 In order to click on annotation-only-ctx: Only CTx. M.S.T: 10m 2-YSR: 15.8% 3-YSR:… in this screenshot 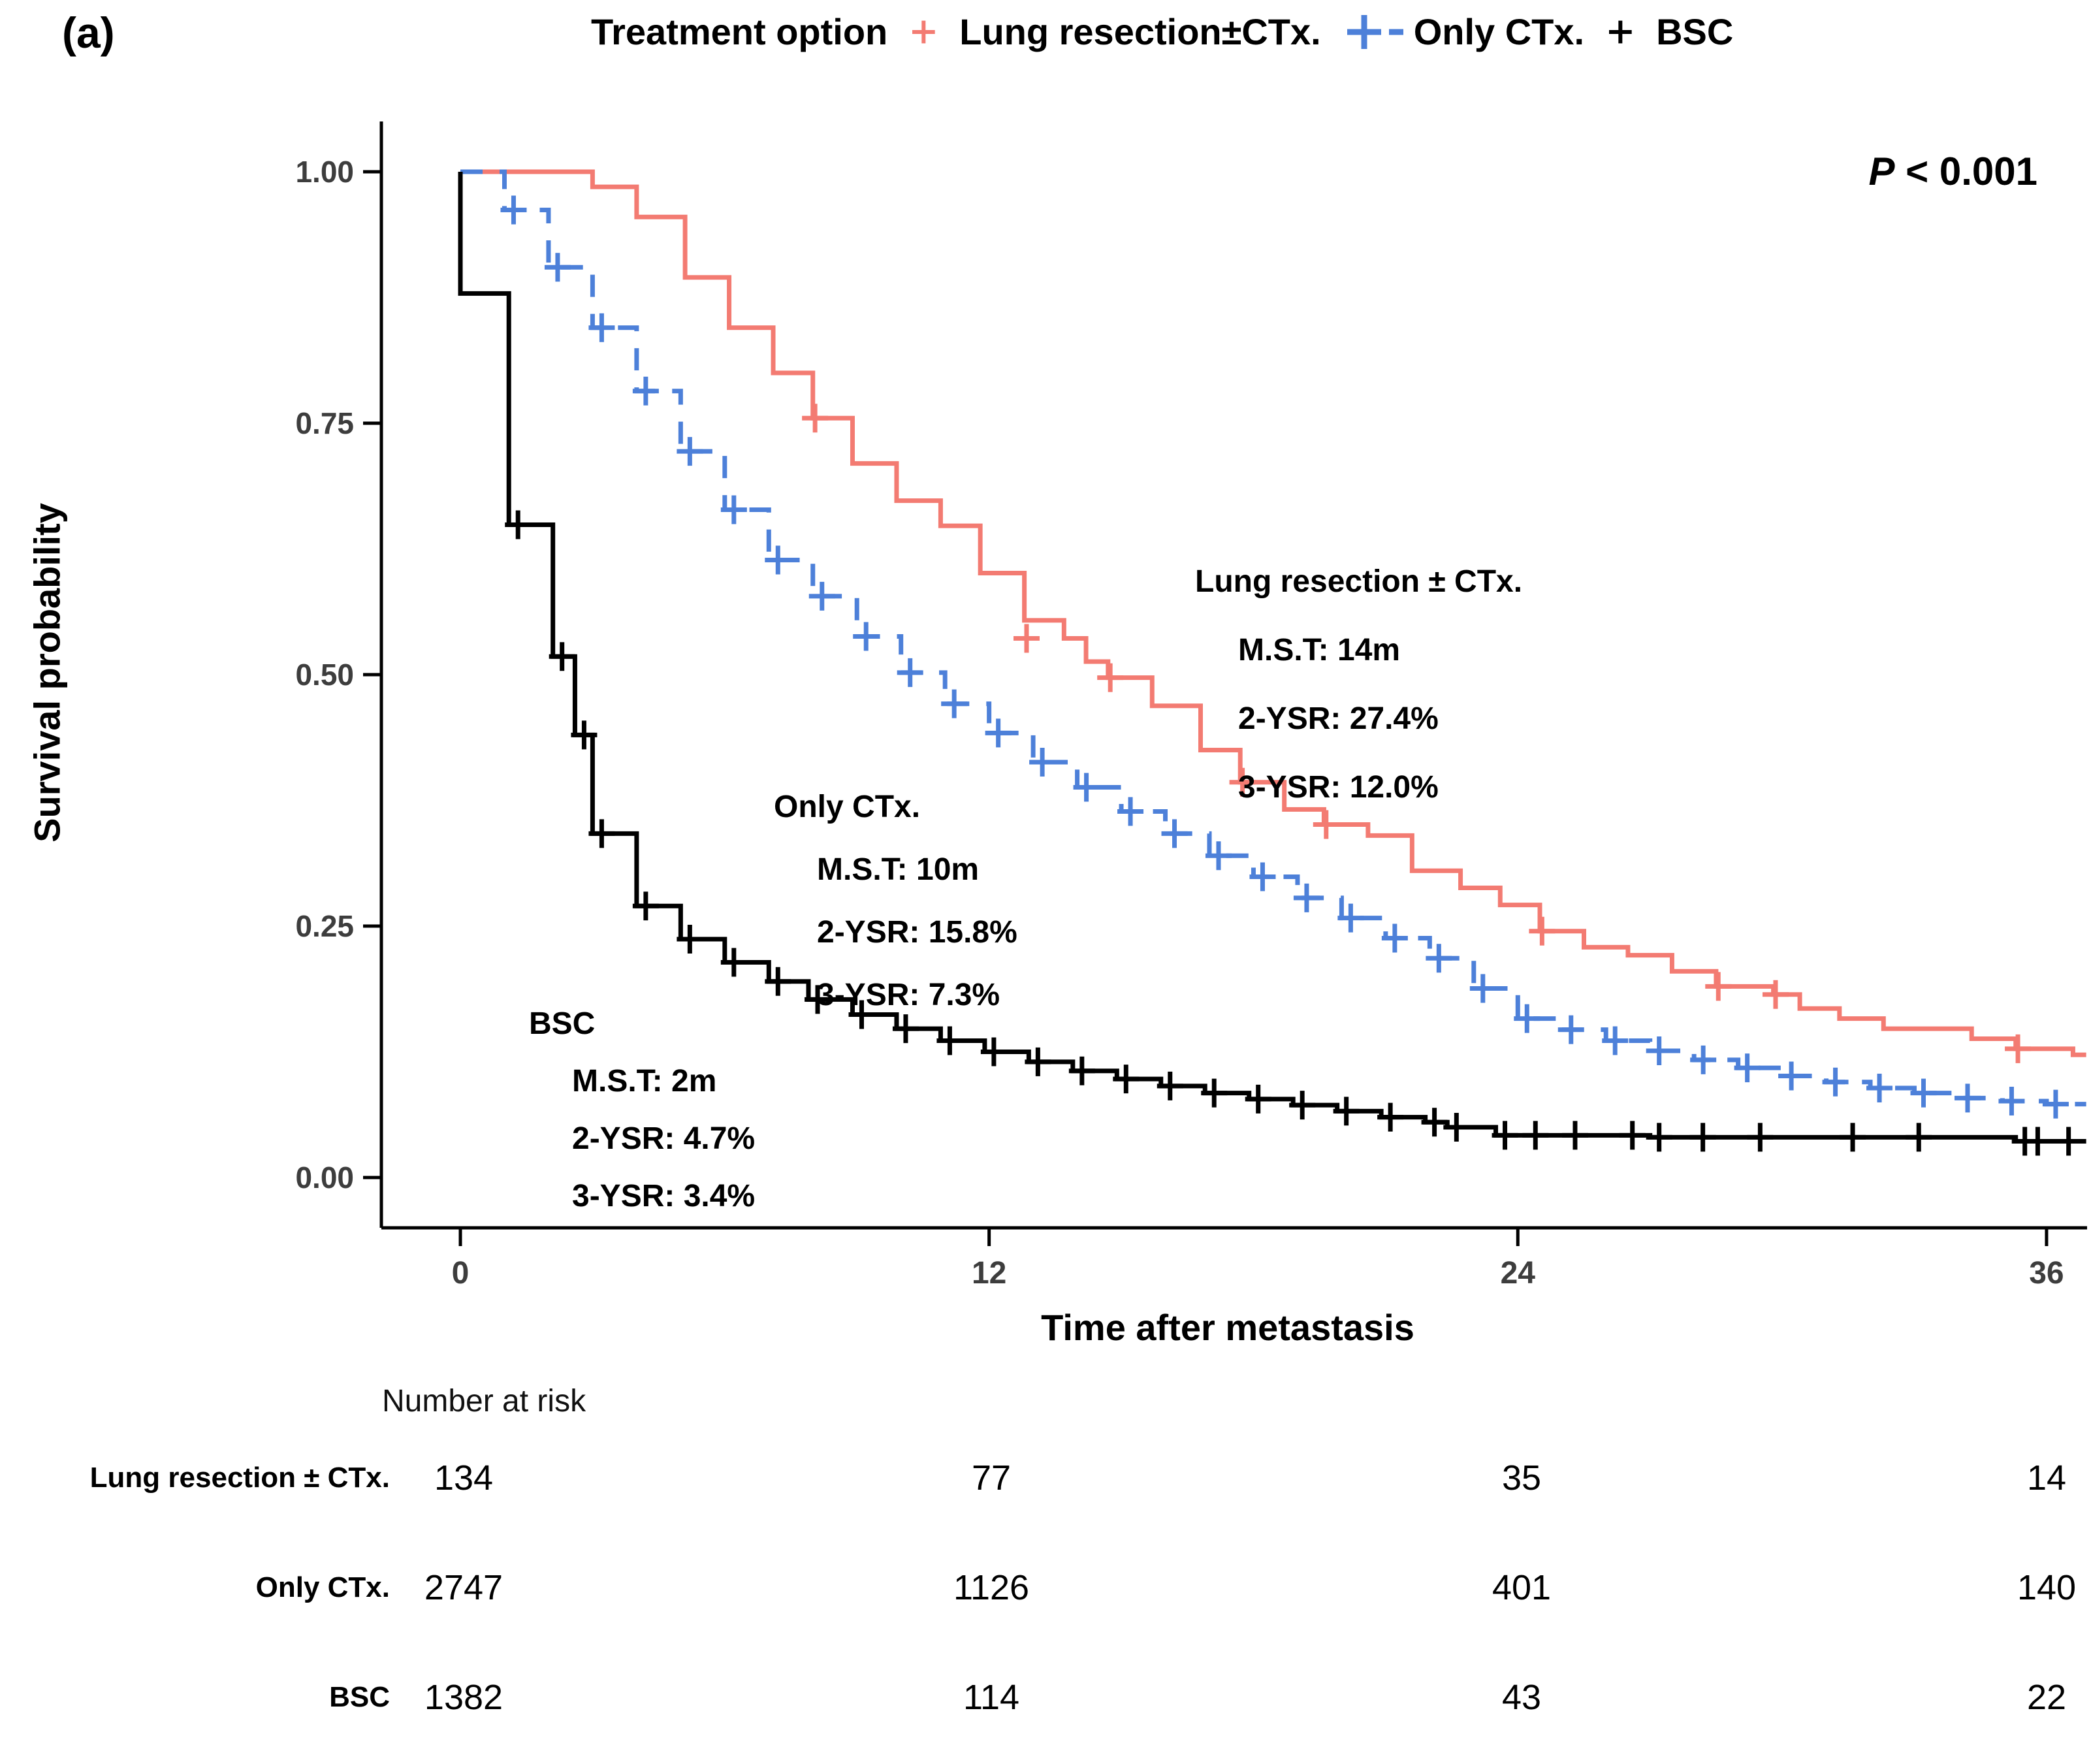, I will do `click(895, 901)`.